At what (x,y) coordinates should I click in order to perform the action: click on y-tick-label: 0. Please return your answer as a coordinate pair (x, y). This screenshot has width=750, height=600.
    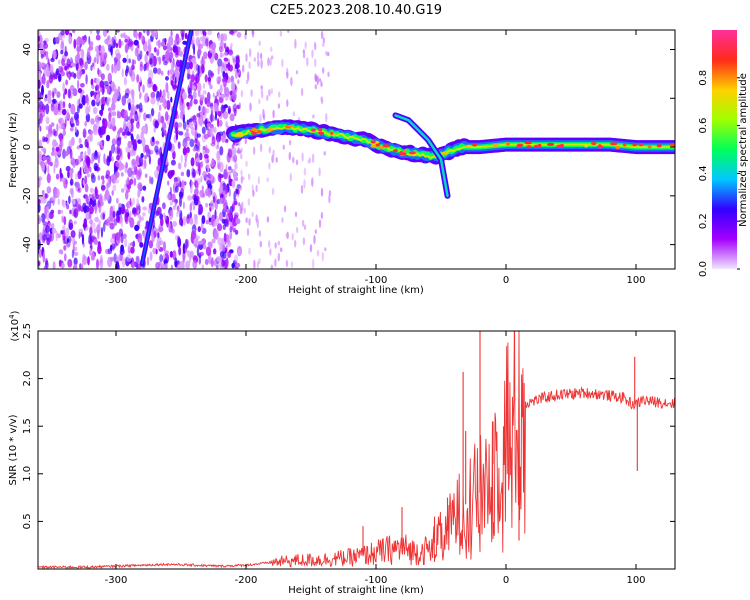
    Looking at the image, I should click on (27, 147).